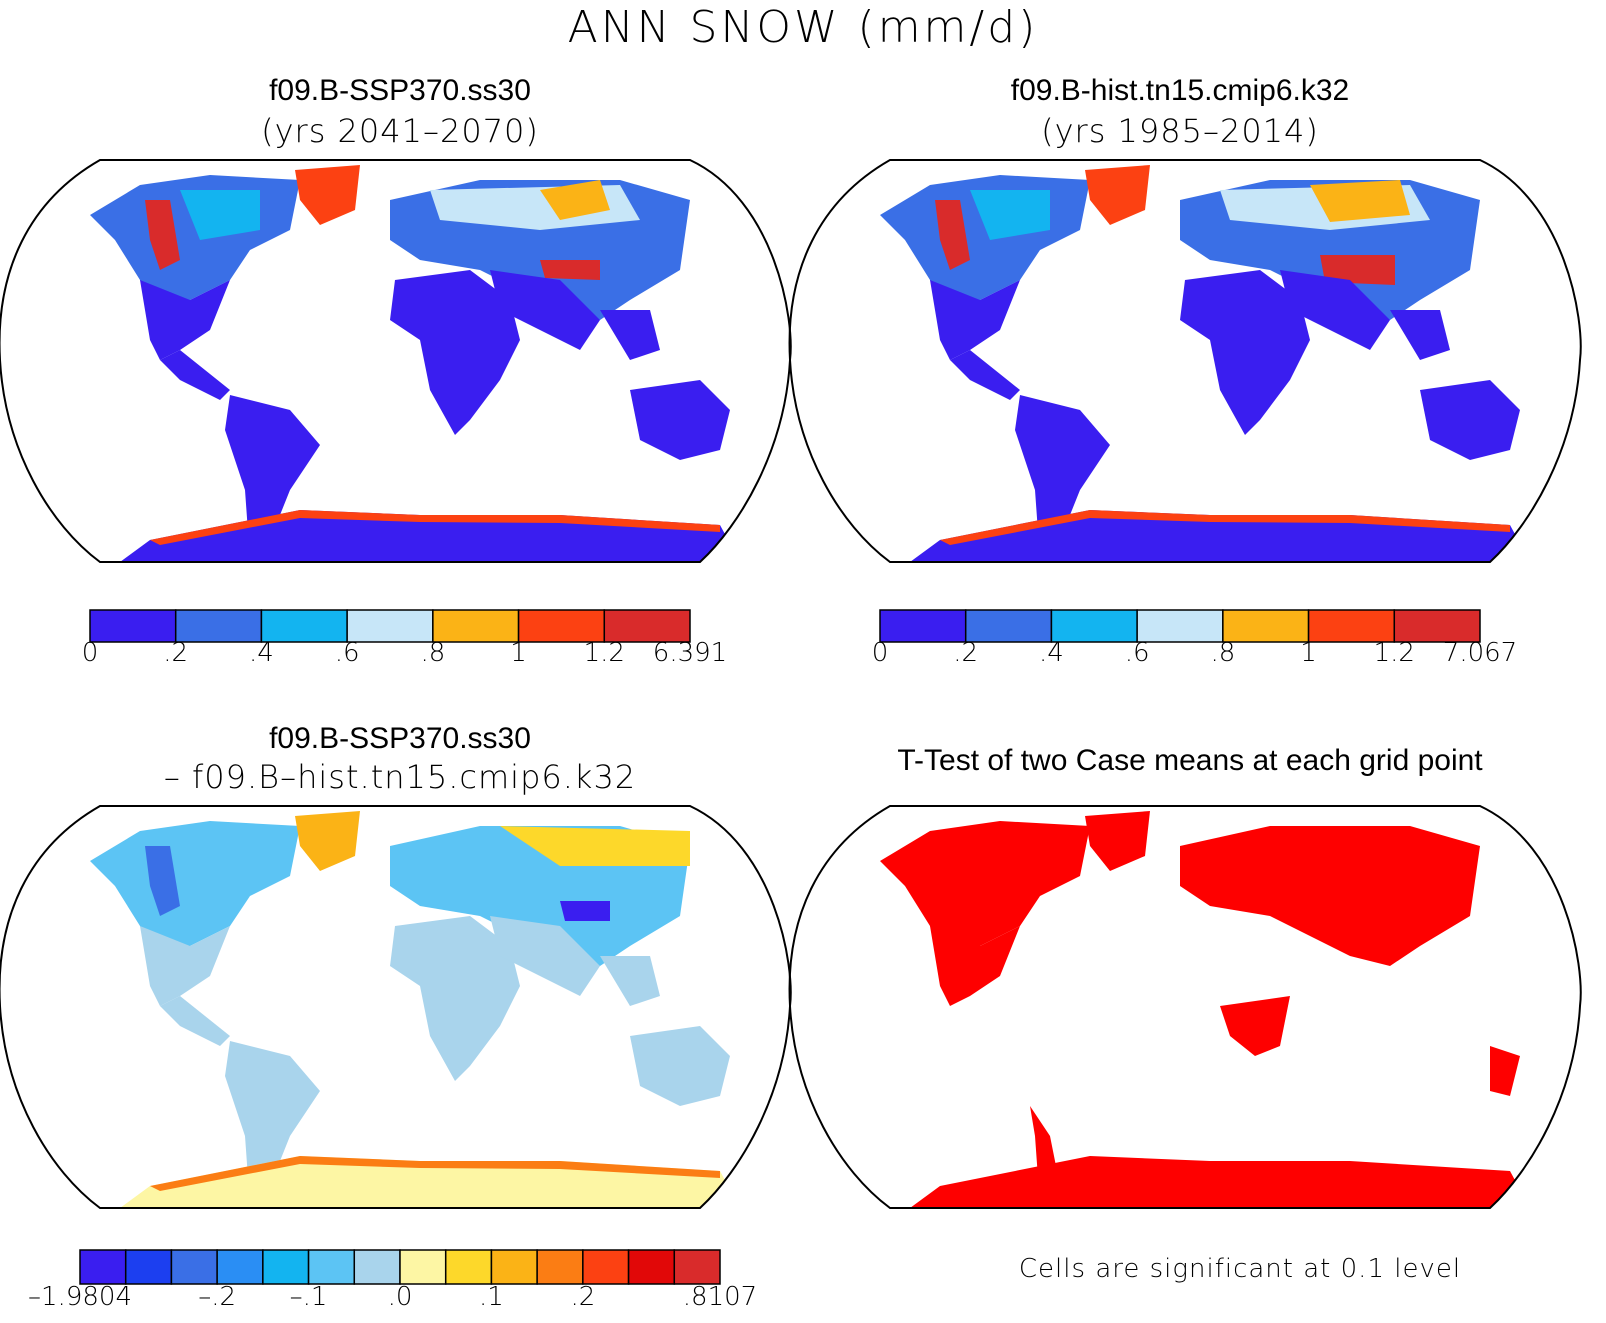 Image resolution: width=1606 pixels, height=1323 pixels. I want to click on sig-greenland, so click(1117, 841).